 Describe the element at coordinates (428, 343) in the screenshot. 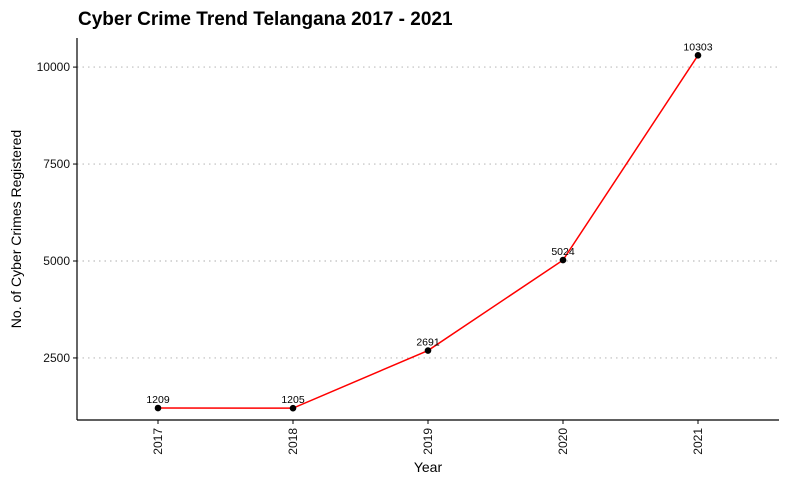

I see `data-label: 2691` at that location.